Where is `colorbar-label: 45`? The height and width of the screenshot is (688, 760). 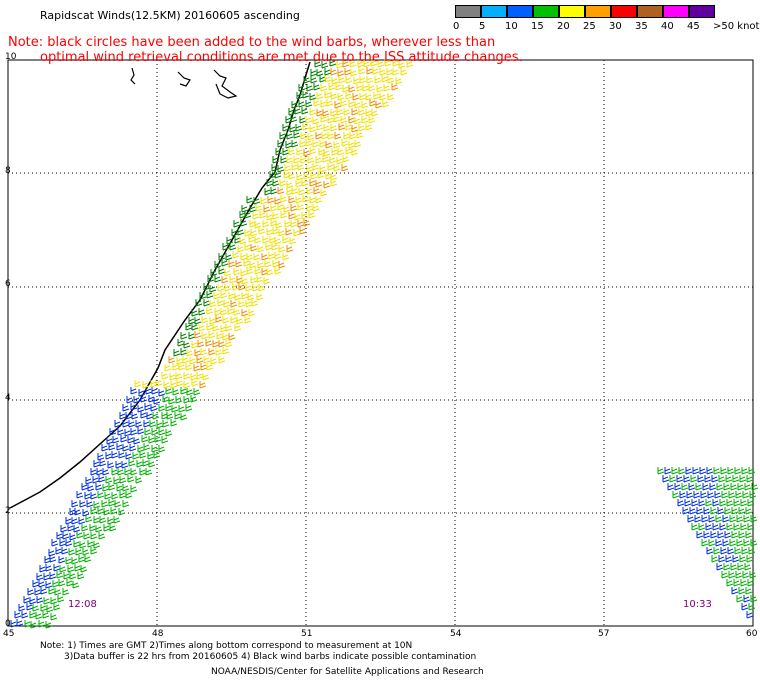 colorbar-label: 45 is located at coordinates (693, 26).